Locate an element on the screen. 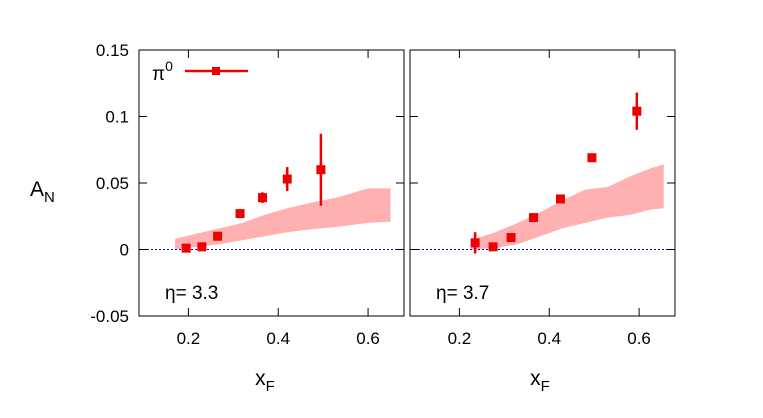 This screenshot has width=763, height=418. y-tick-labels: 0.15 0.1 0.05 0 -0.05 is located at coordinates (109, 183).